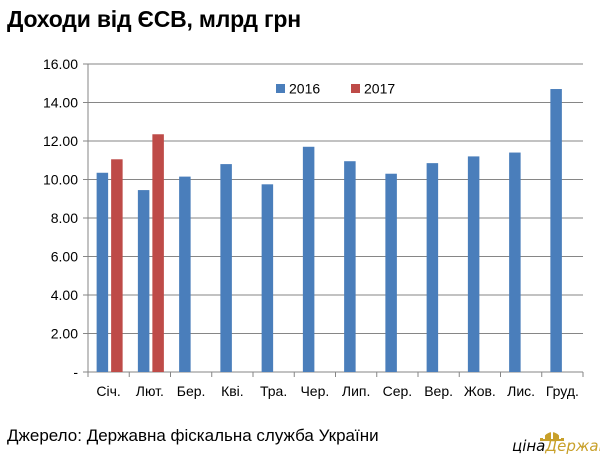  What do you see at coordinates (75, 372) in the screenshot?
I see `y-tick-label: -` at bounding box center [75, 372].